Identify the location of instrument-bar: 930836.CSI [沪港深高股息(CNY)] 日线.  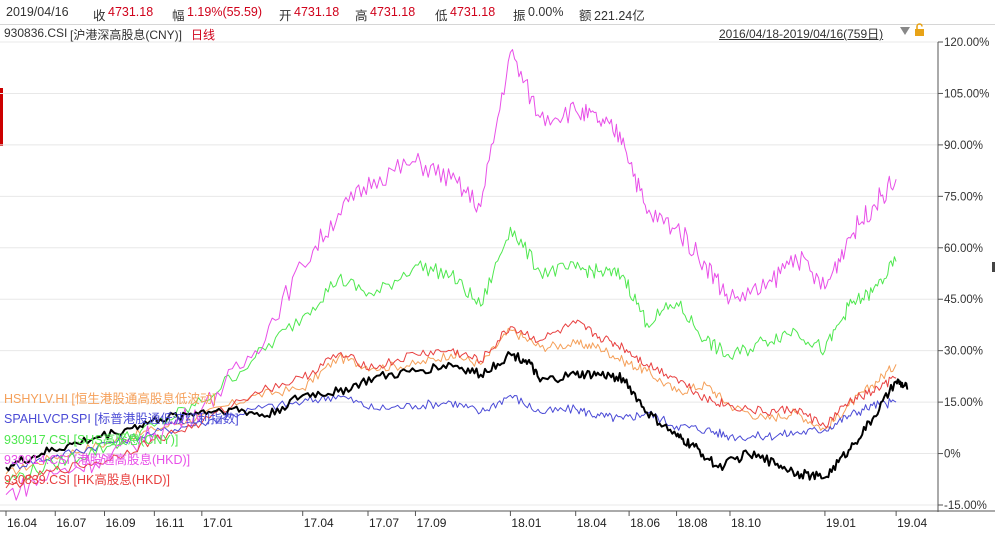
(497, 33).